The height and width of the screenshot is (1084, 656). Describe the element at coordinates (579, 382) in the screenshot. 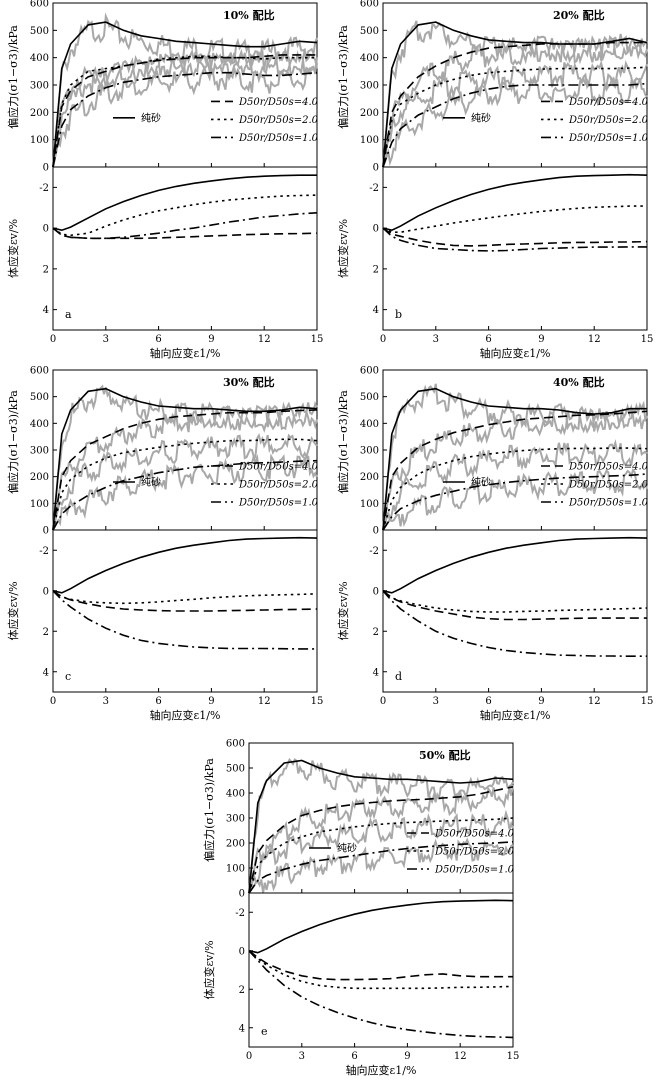

I see `panel-title: 40% 配比` at that location.